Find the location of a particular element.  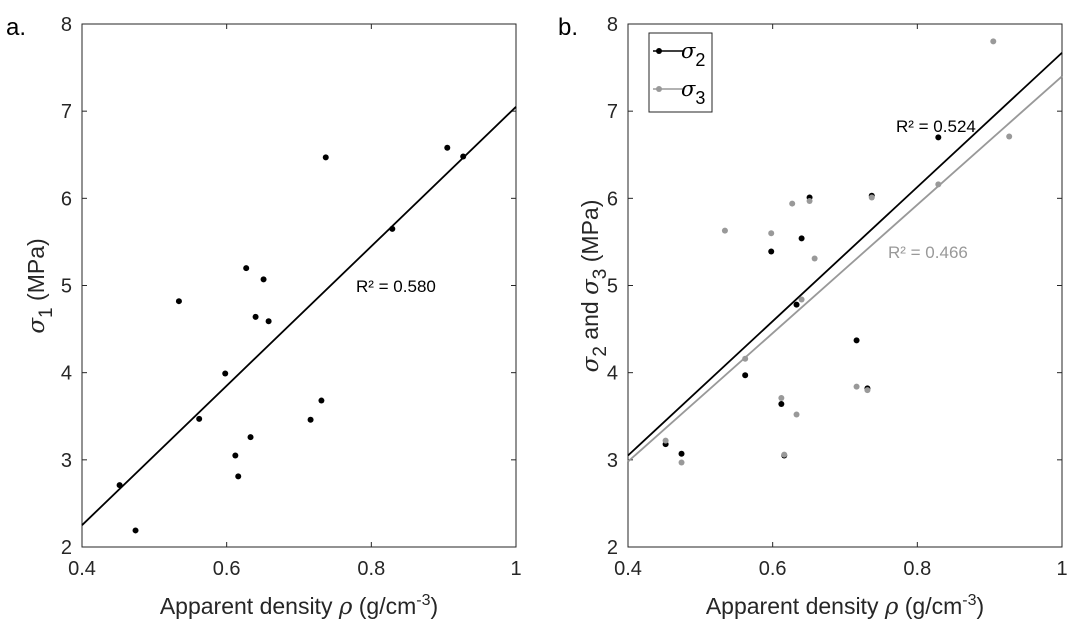

panel-a-y-axis-label: σ1 (MPa) is located at coordinates (40, 285).